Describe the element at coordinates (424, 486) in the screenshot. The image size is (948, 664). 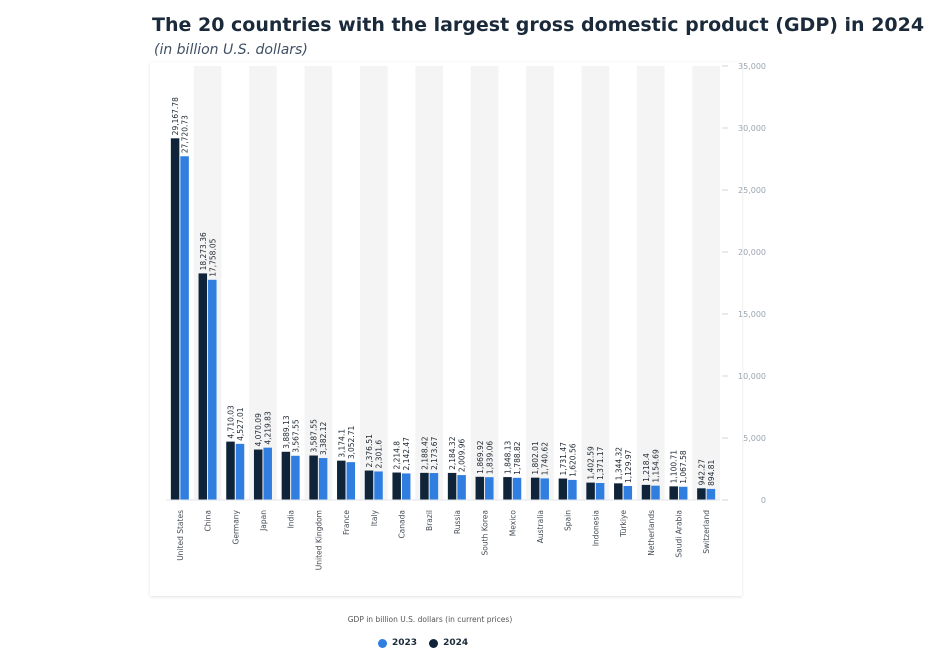
I see `bar-2024-brazil` at that location.